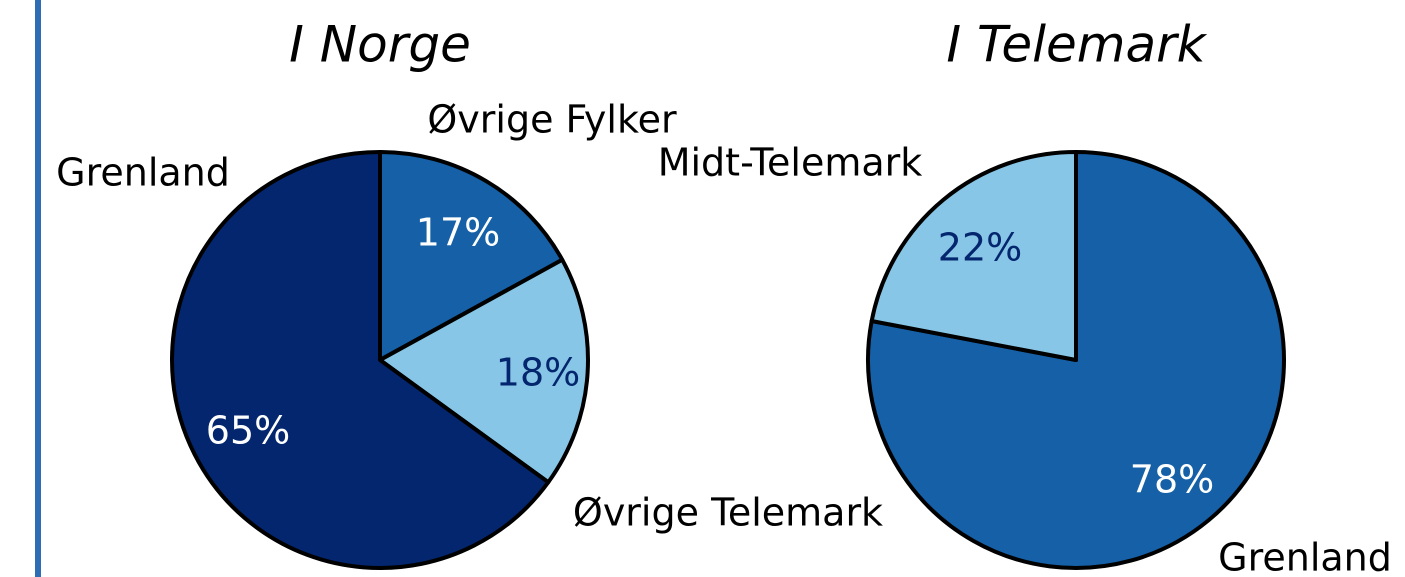 The height and width of the screenshot is (577, 1405). Describe the element at coordinates (552, 120) in the screenshot. I see `category-label: Øvrige Fylker` at that location.